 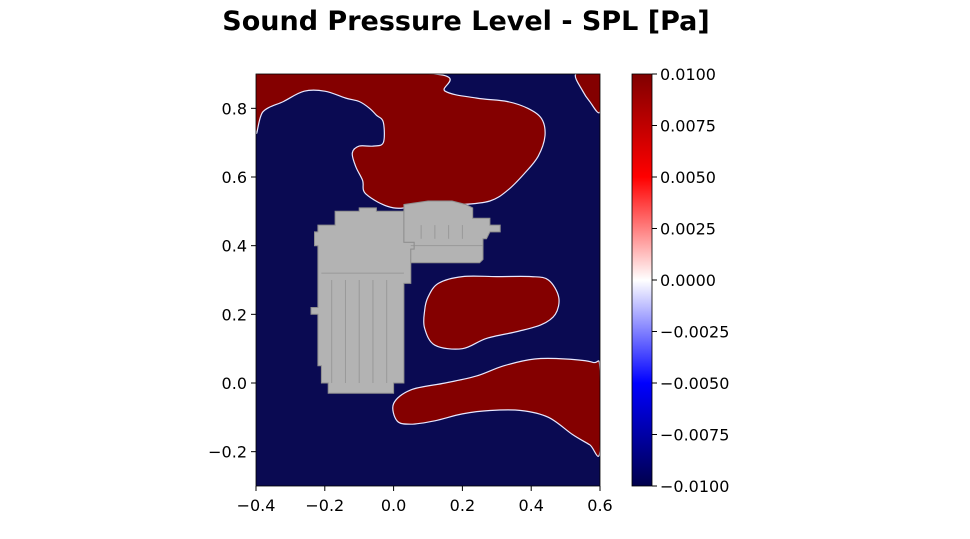 What do you see at coordinates (642, 280) in the screenshot?
I see `colorbar-scale` at bounding box center [642, 280].